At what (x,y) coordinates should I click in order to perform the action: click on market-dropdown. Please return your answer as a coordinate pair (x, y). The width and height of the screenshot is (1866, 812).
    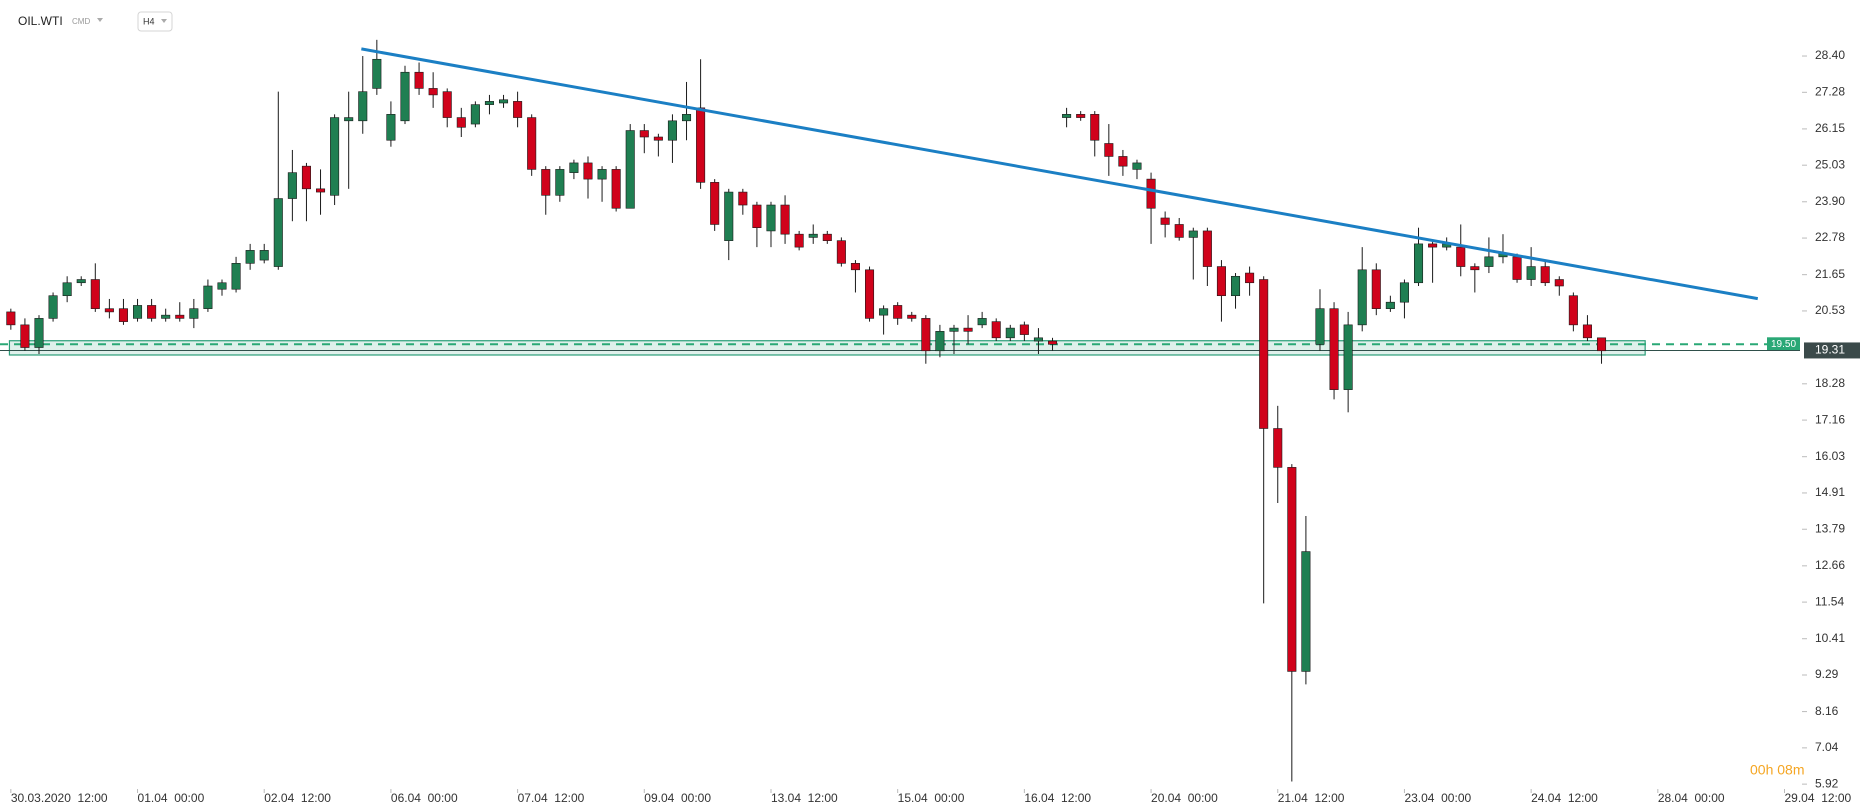
    Looking at the image, I should click on (100, 20).